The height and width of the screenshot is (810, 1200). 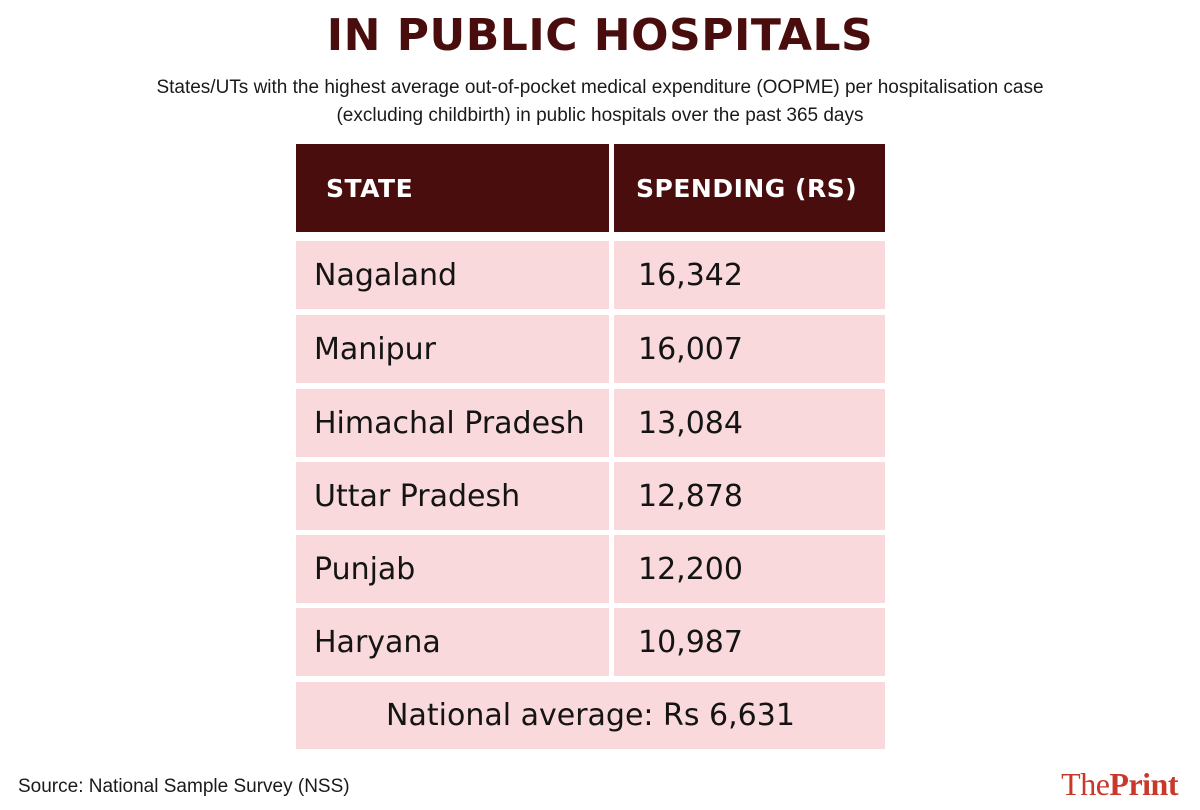 What do you see at coordinates (452, 642) in the screenshot?
I see `table-row-state: Haryana` at bounding box center [452, 642].